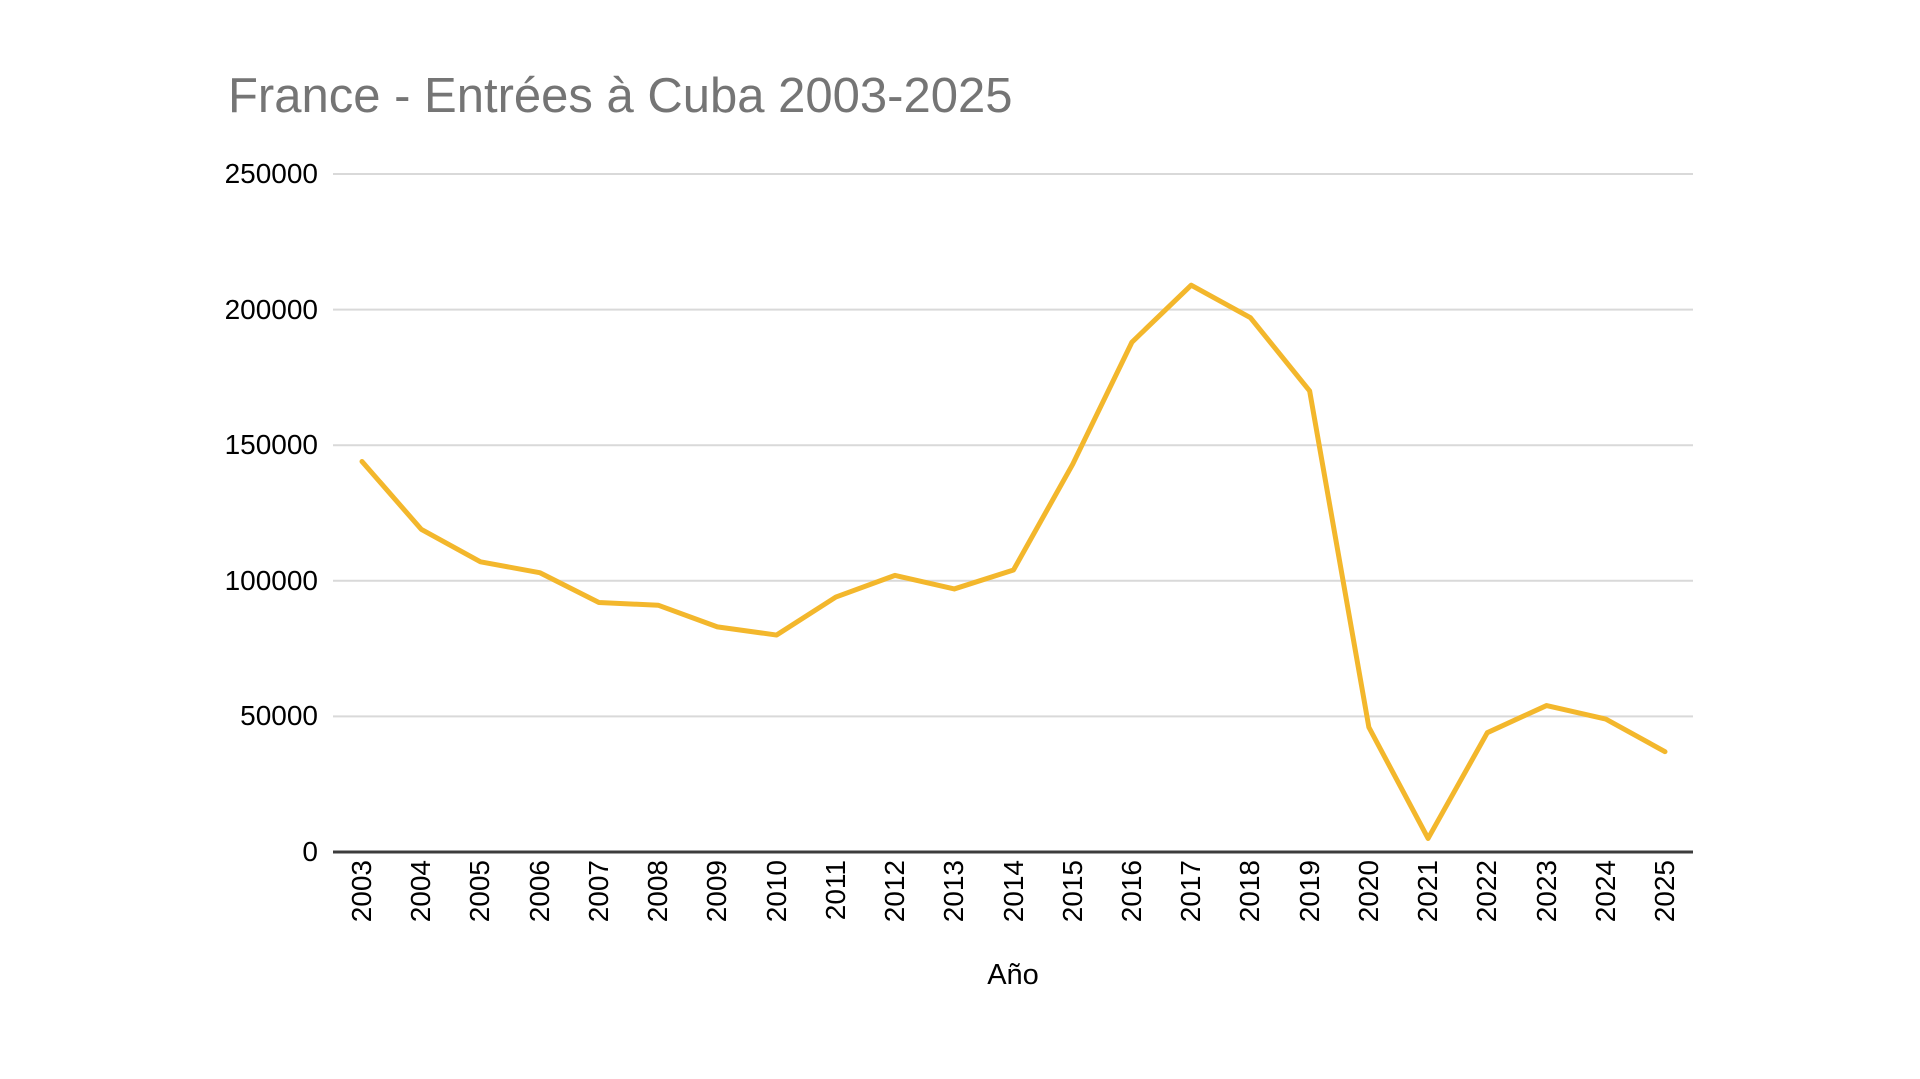  I want to click on x-axis-tick-label: 2010, so click(776, 891).